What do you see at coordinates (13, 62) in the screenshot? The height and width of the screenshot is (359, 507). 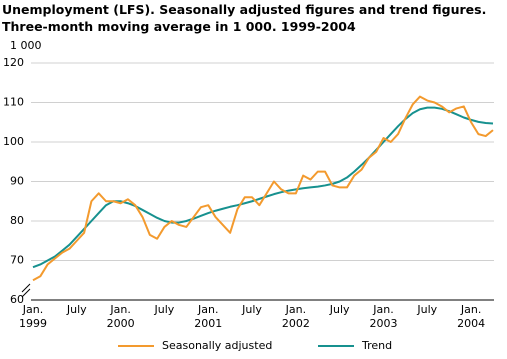 I see `y-tick-label: 120` at bounding box center [13, 62].